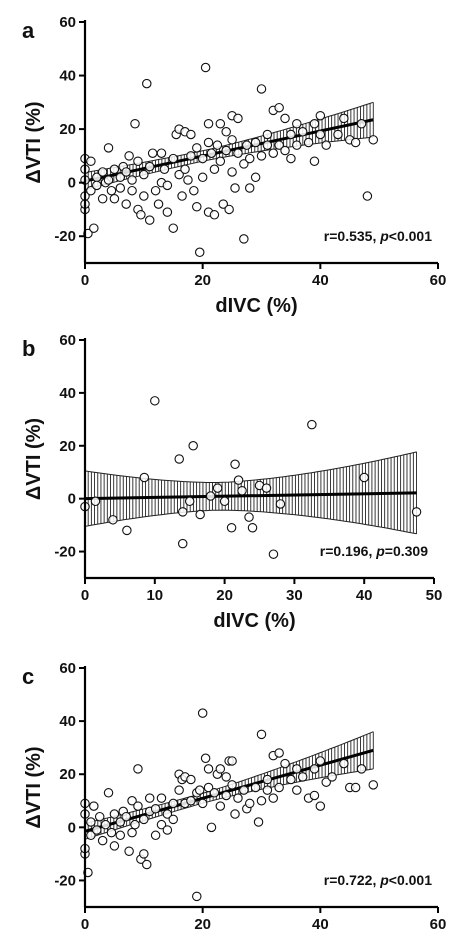 This screenshot has width=474, height=938. I want to click on stat-p-value: =0.309, so click(406, 551).